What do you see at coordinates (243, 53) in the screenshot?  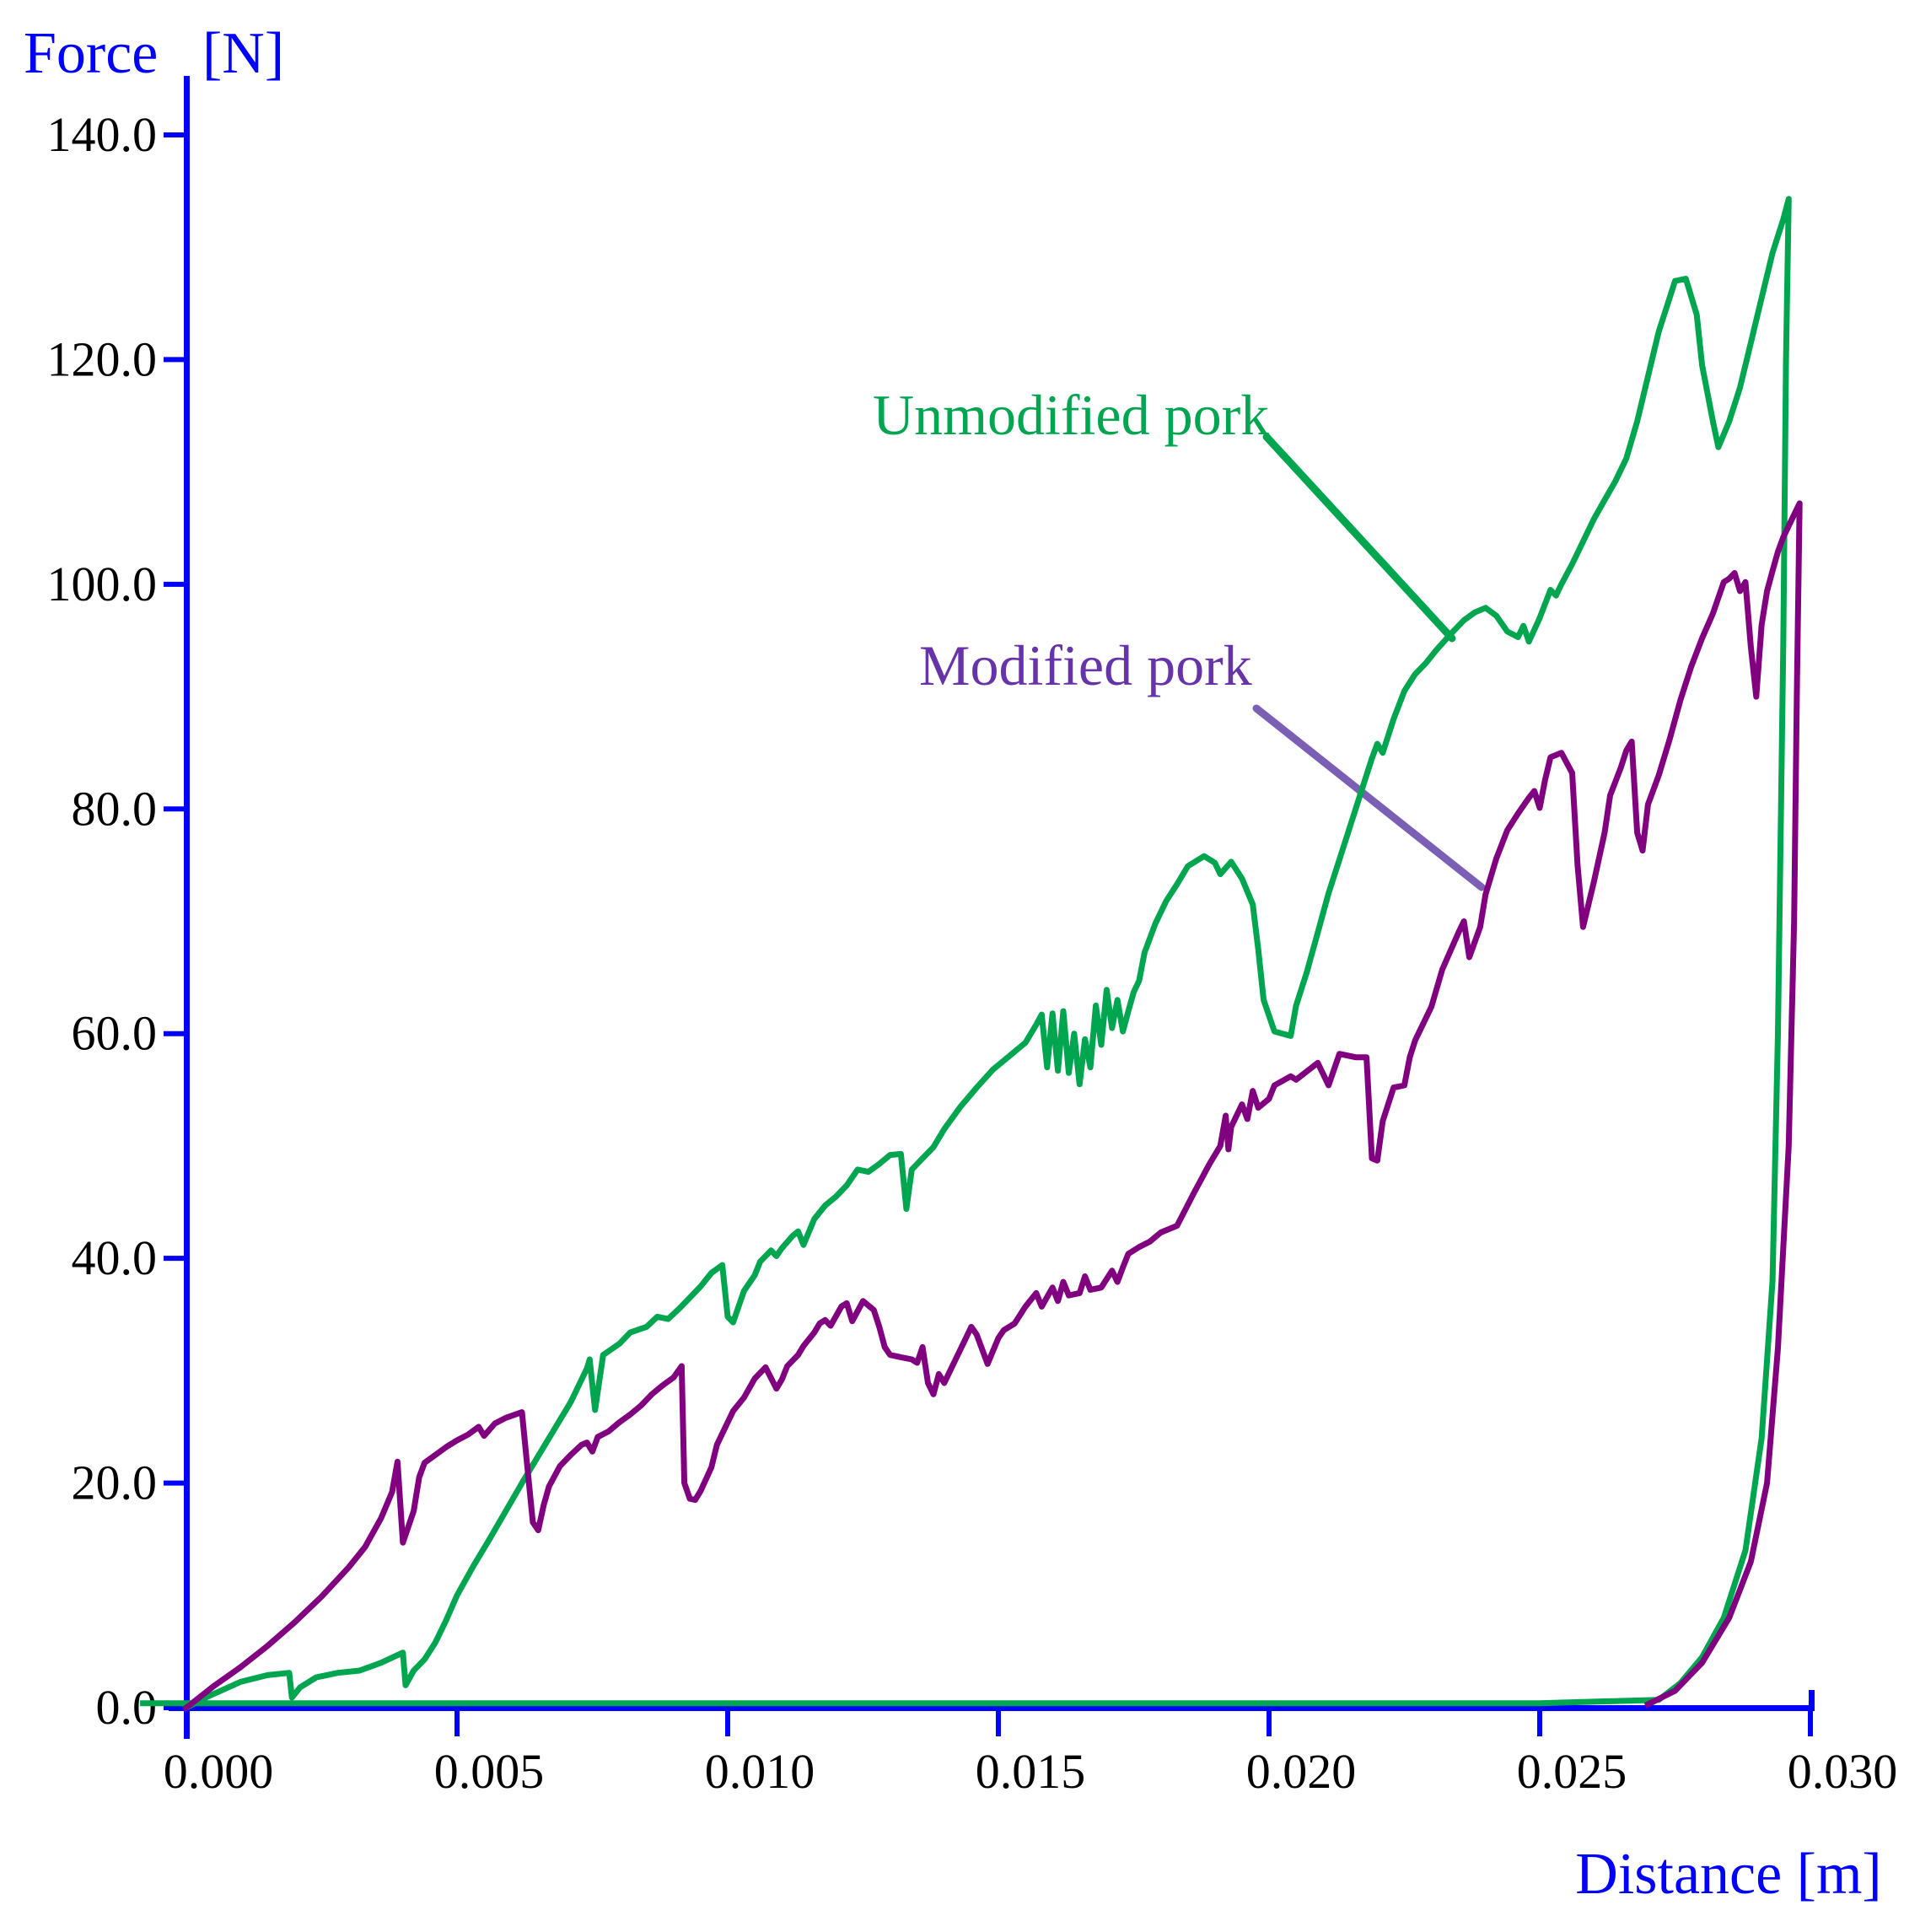 I see `y-axis-title-unit: [N]` at bounding box center [243, 53].